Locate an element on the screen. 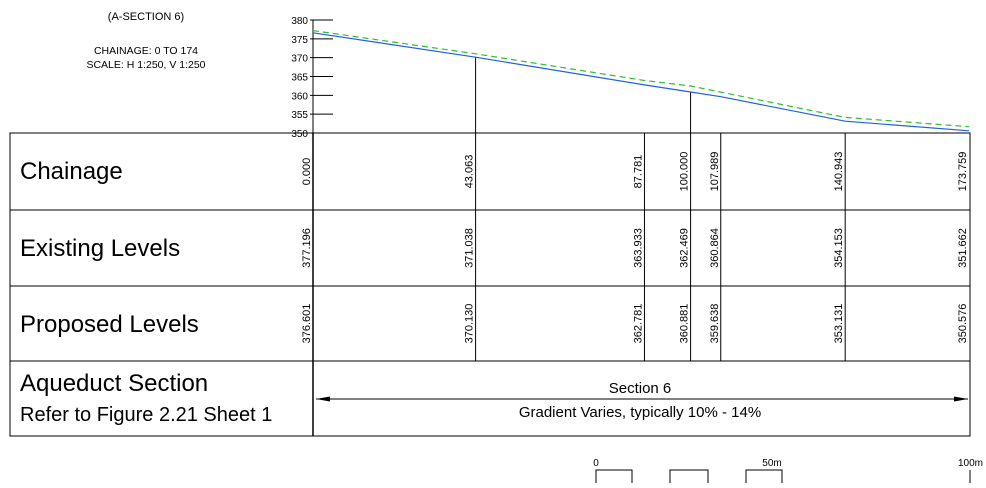  table-cell-value: 87.781 is located at coordinates (638, 172).